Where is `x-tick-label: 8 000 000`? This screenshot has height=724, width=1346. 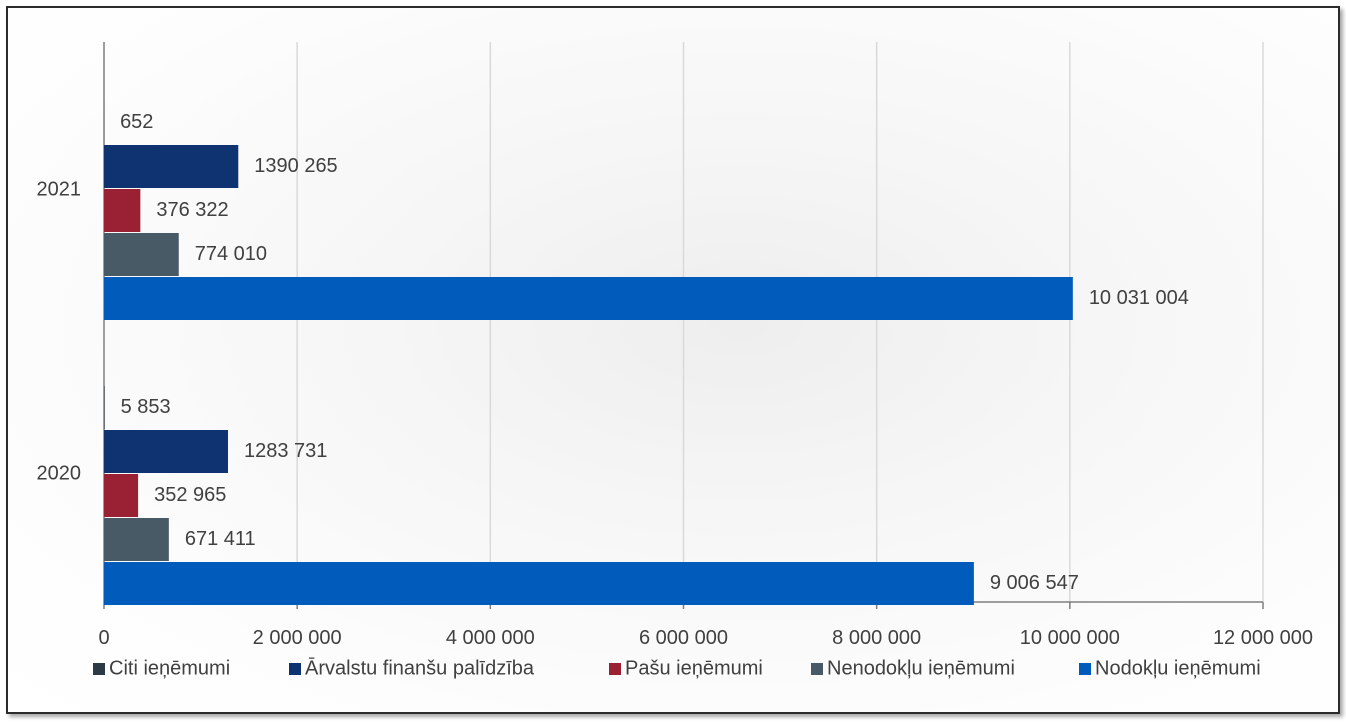 x-tick-label: 8 000 000 is located at coordinates (876, 638).